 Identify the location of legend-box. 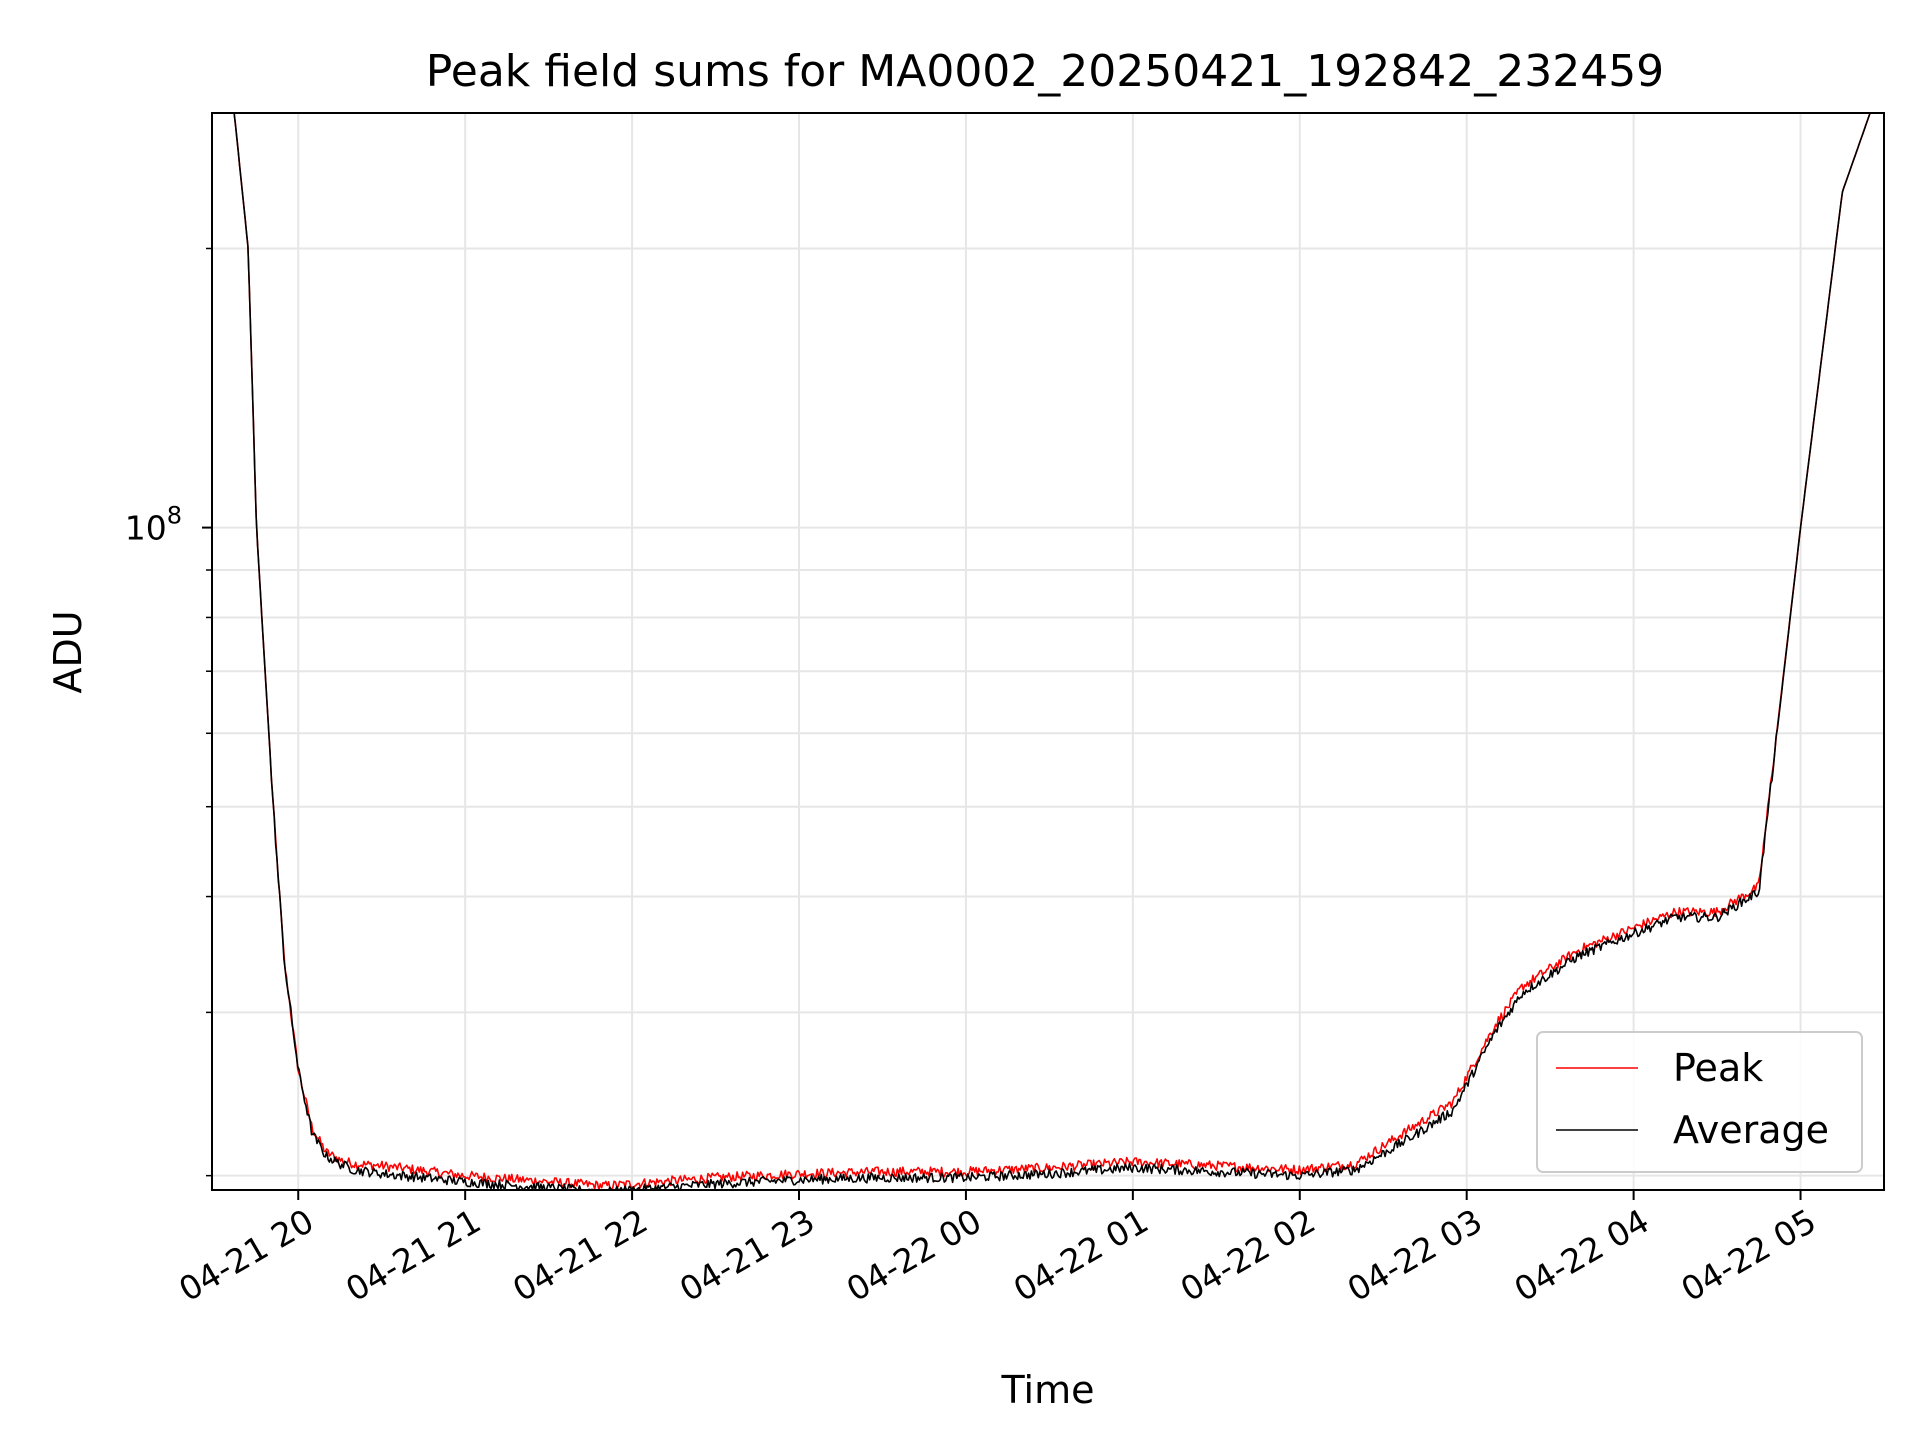
(1699, 1102).